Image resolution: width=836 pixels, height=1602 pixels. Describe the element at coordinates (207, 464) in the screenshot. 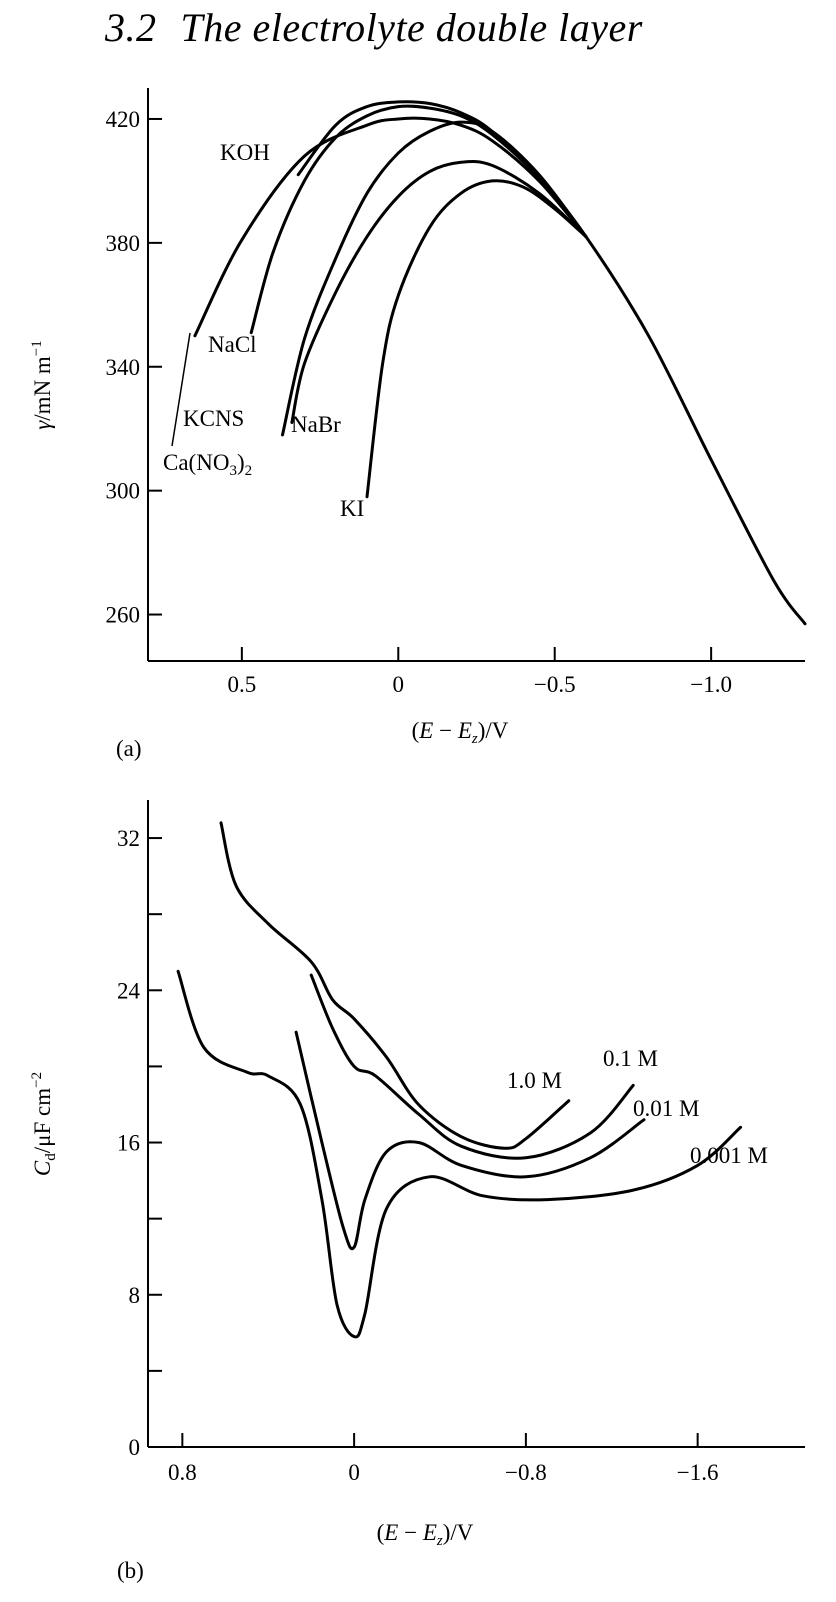

I see `curve-label-cano3: Ca(NO3)2` at that location.